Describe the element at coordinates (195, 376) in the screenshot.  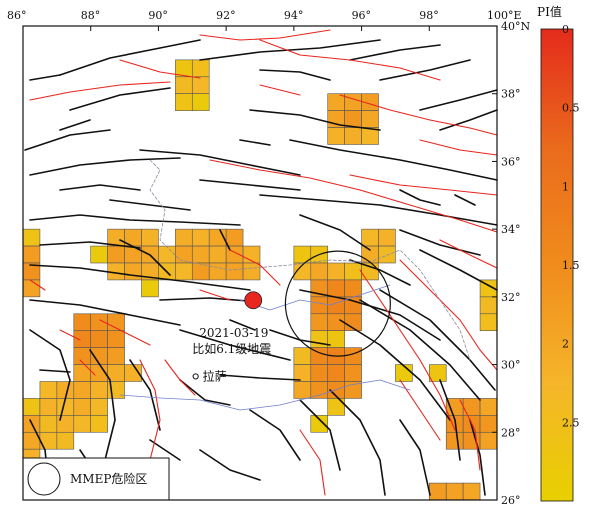
I see `city-marker` at that location.